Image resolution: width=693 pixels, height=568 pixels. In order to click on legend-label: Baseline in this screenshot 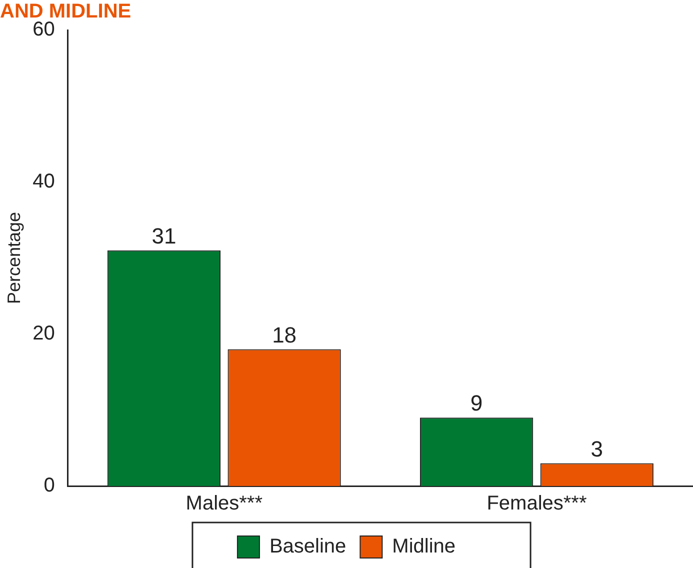, I will do `click(307, 547)`.